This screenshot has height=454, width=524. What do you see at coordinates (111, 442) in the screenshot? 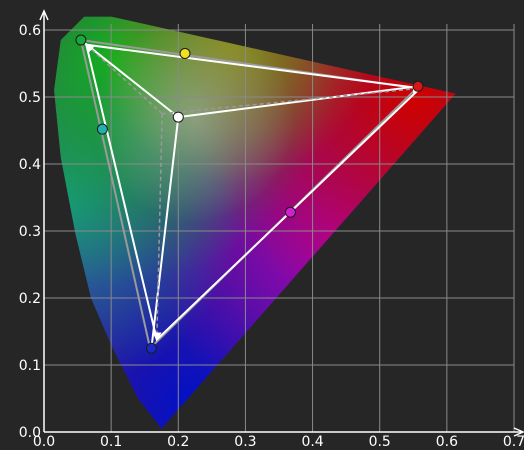
I see `x-tick-label: 0.1` at bounding box center [111, 442].